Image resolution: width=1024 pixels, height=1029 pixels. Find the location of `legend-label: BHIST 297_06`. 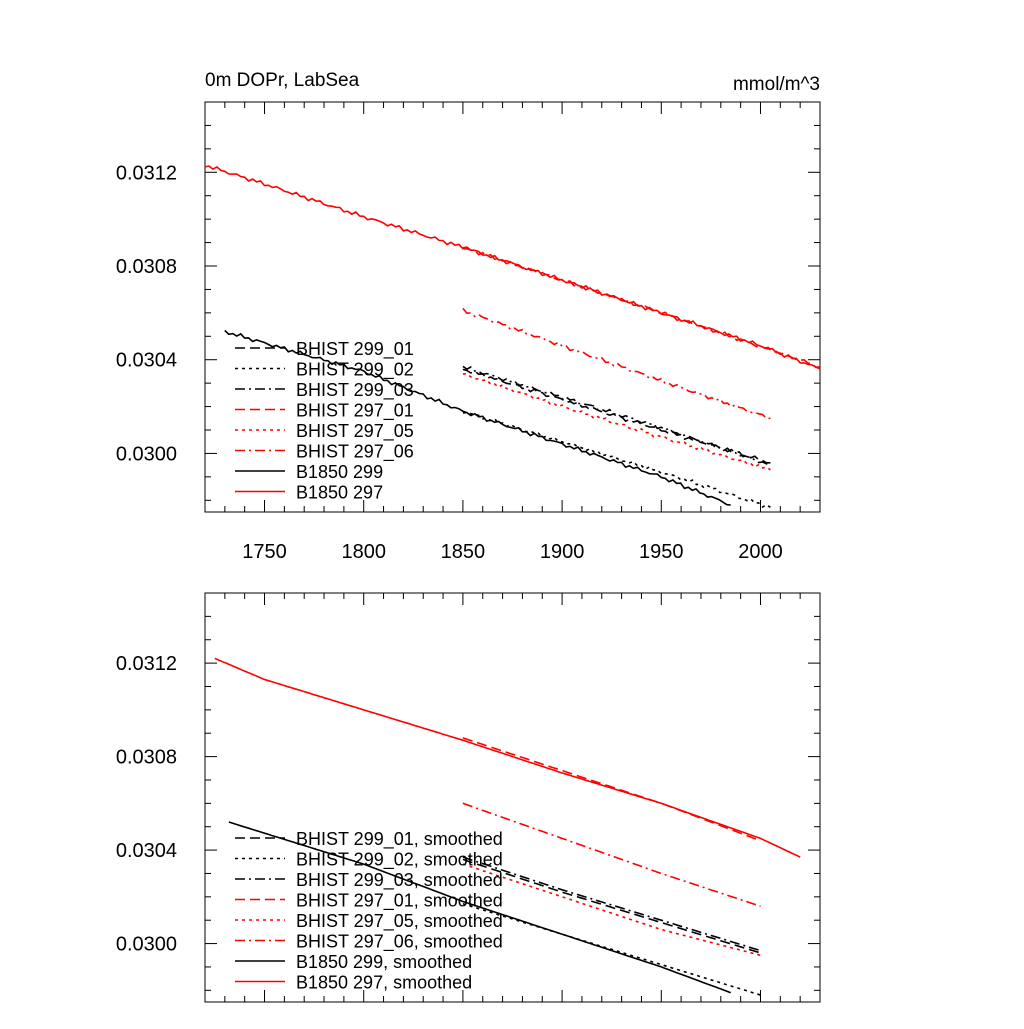

legend-label: BHIST 297_06 is located at coordinates (355, 452).